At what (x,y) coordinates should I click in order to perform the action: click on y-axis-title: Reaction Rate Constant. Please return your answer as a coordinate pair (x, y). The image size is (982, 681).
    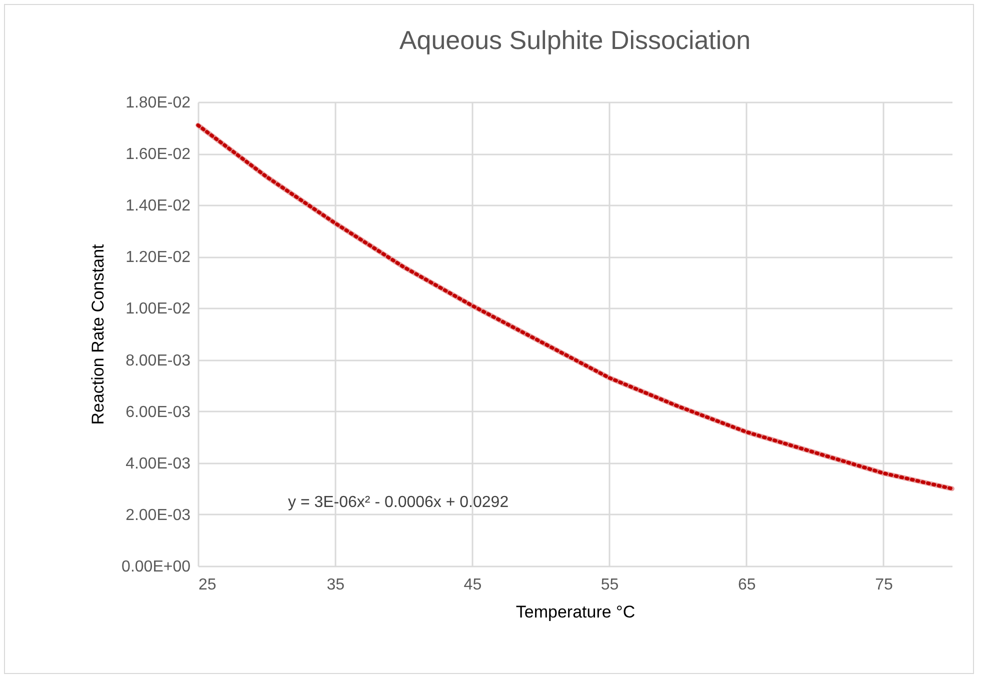
    Looking at the image, I should click on (98, 334).